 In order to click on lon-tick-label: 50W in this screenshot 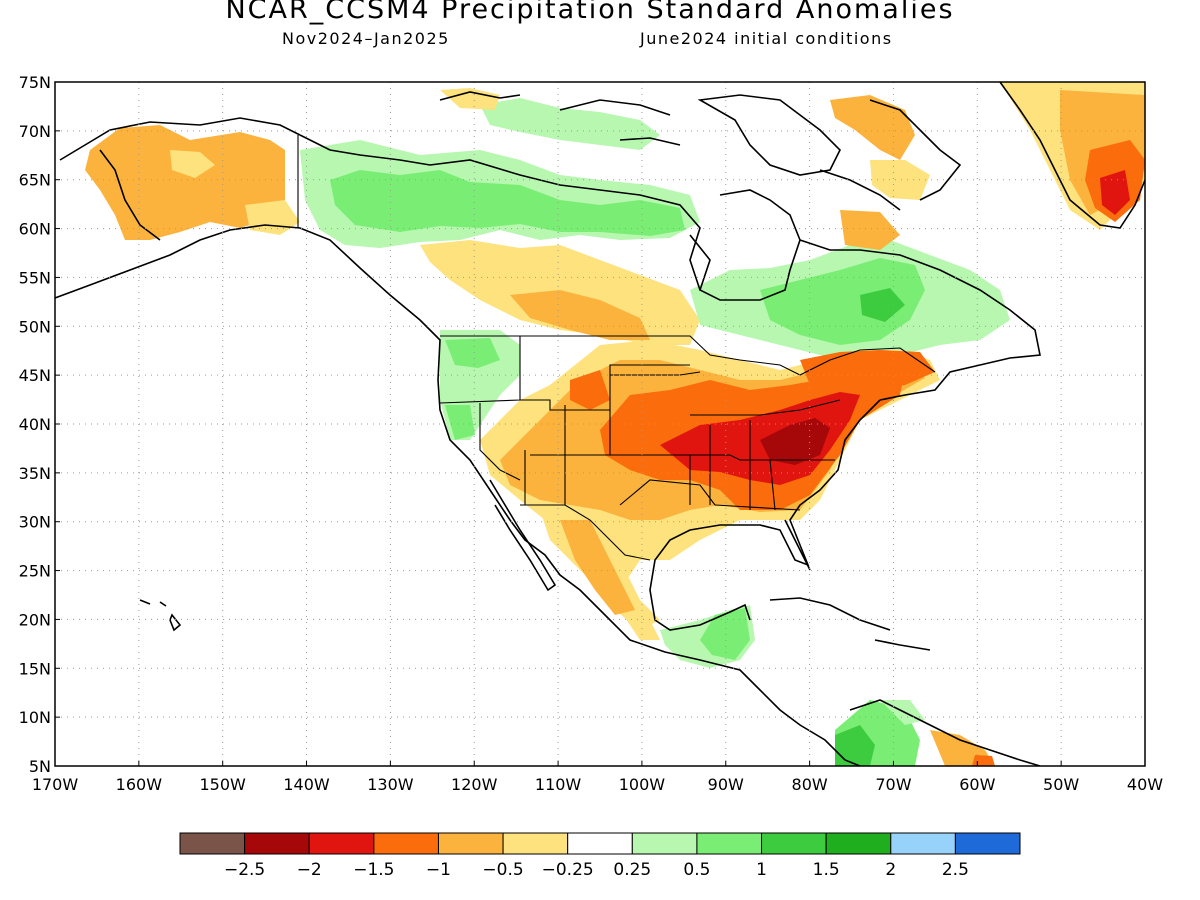, I will do `click(1061, 784)`.